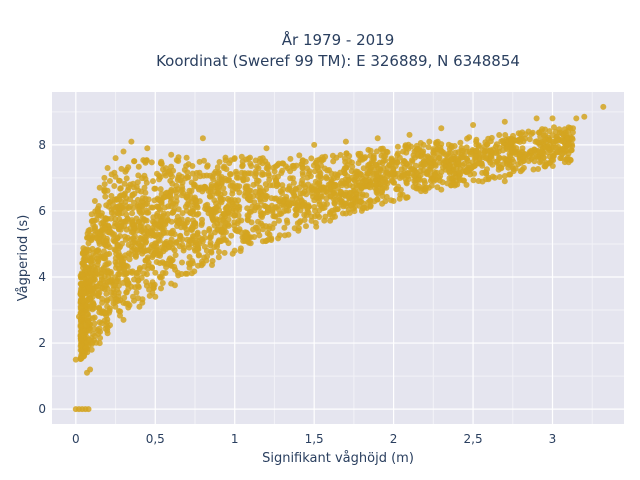  I want to click on y-tick-label: 2, so click(42, 343).